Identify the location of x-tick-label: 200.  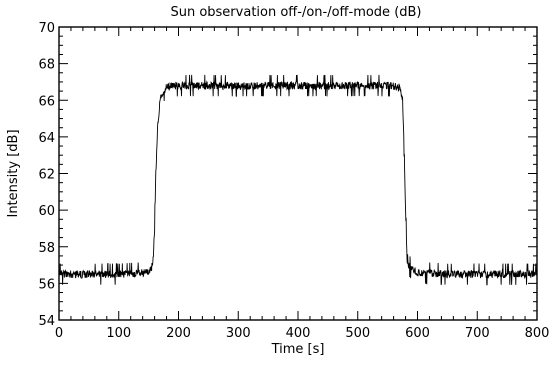
(178, 333).